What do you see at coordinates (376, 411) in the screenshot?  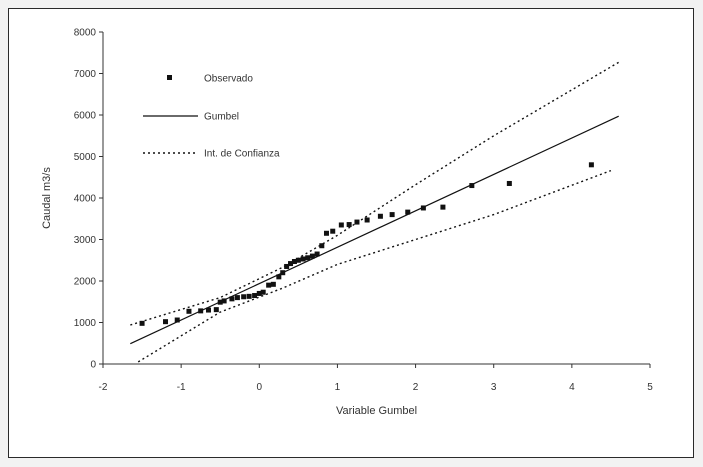 I see `x-axis-title: Variable Gumbel` at bounding box center [376, 411].